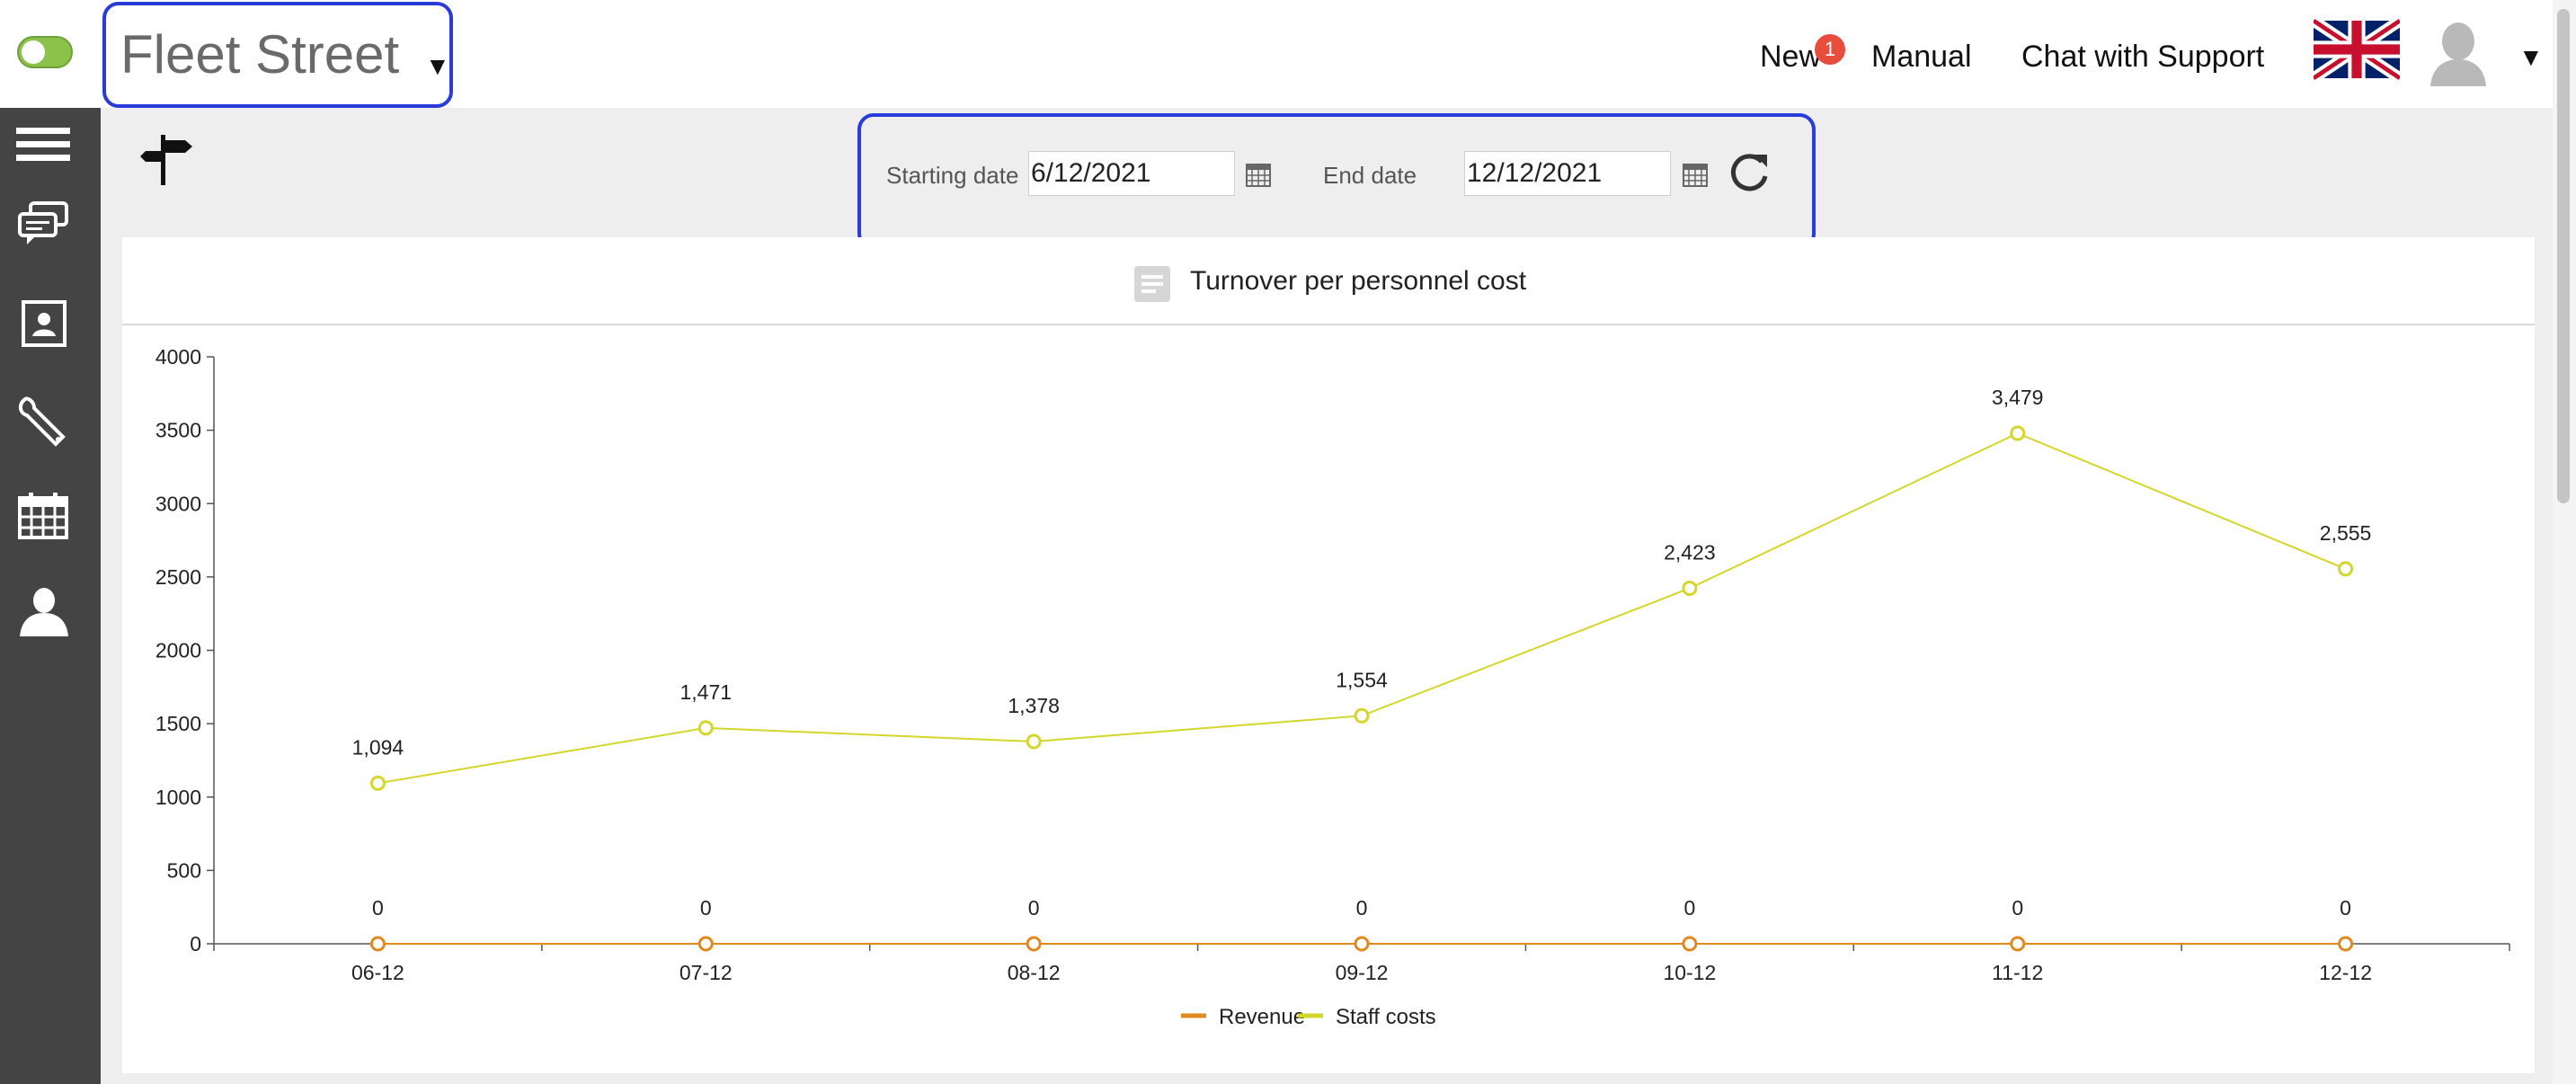 Image resolution: width=2576 pixels, height=1084 pixels. What do you see at coordinates (1258, 174) in the screenshot?
I see `start-calendar-icon` at bounding box center [1258, 174].